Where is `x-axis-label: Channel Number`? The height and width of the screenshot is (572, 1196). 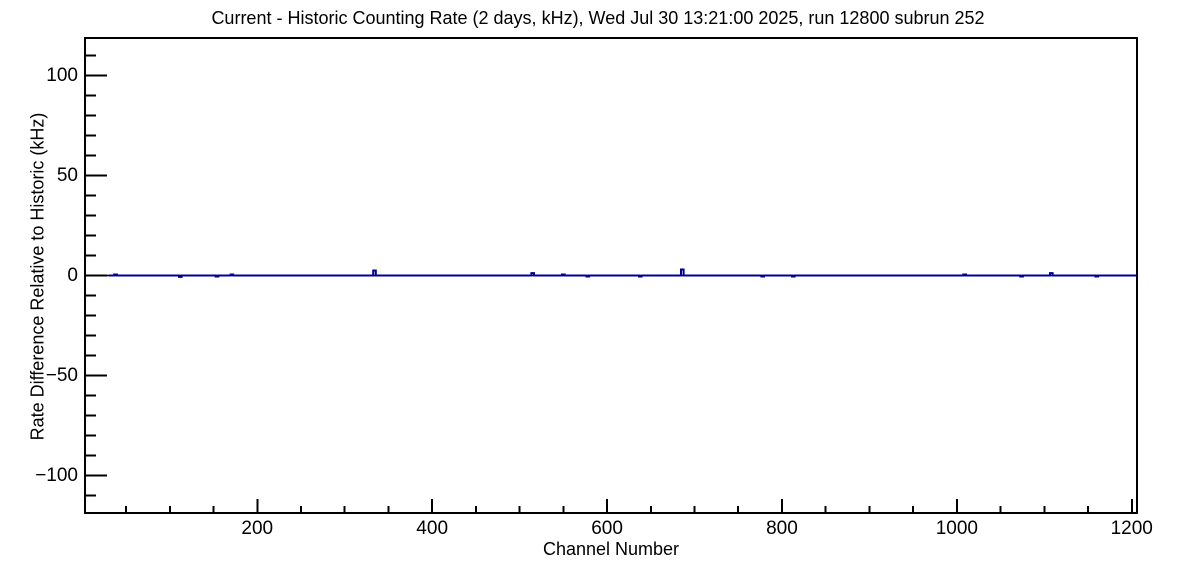 x-axis-label: Channel Number is located at coordinates (611, 549).